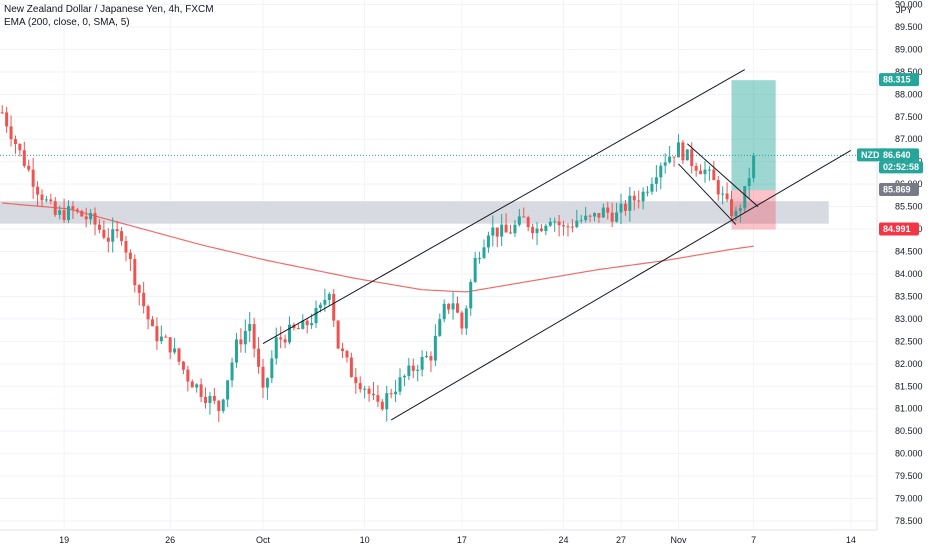 This screenshot has height=550, width=932. What do you see at coordinates (678, 540) in the screenshot?
I see `time-tick-label: Nov` at bounding box center [678, 540].